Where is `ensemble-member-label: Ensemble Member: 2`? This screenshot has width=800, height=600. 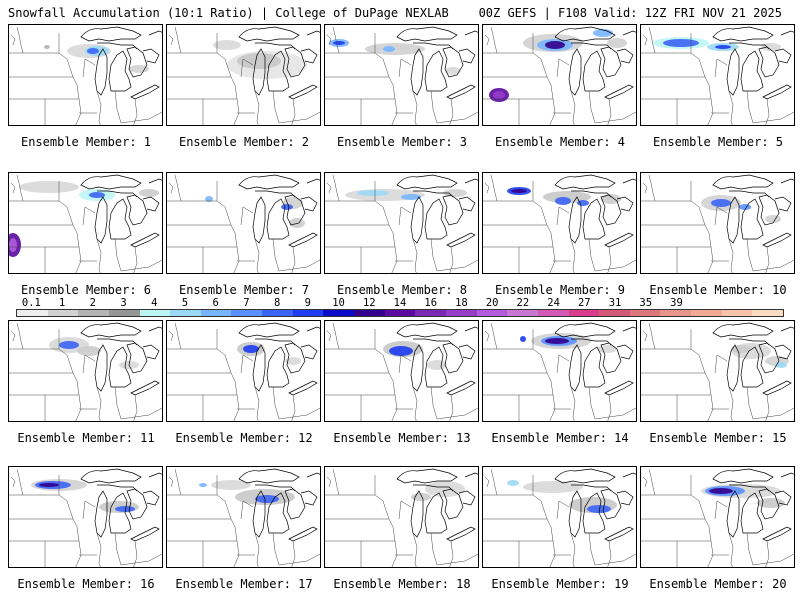 ensemble-member-label: Ensemble Member: 2 is located at coordinates (244, 142).